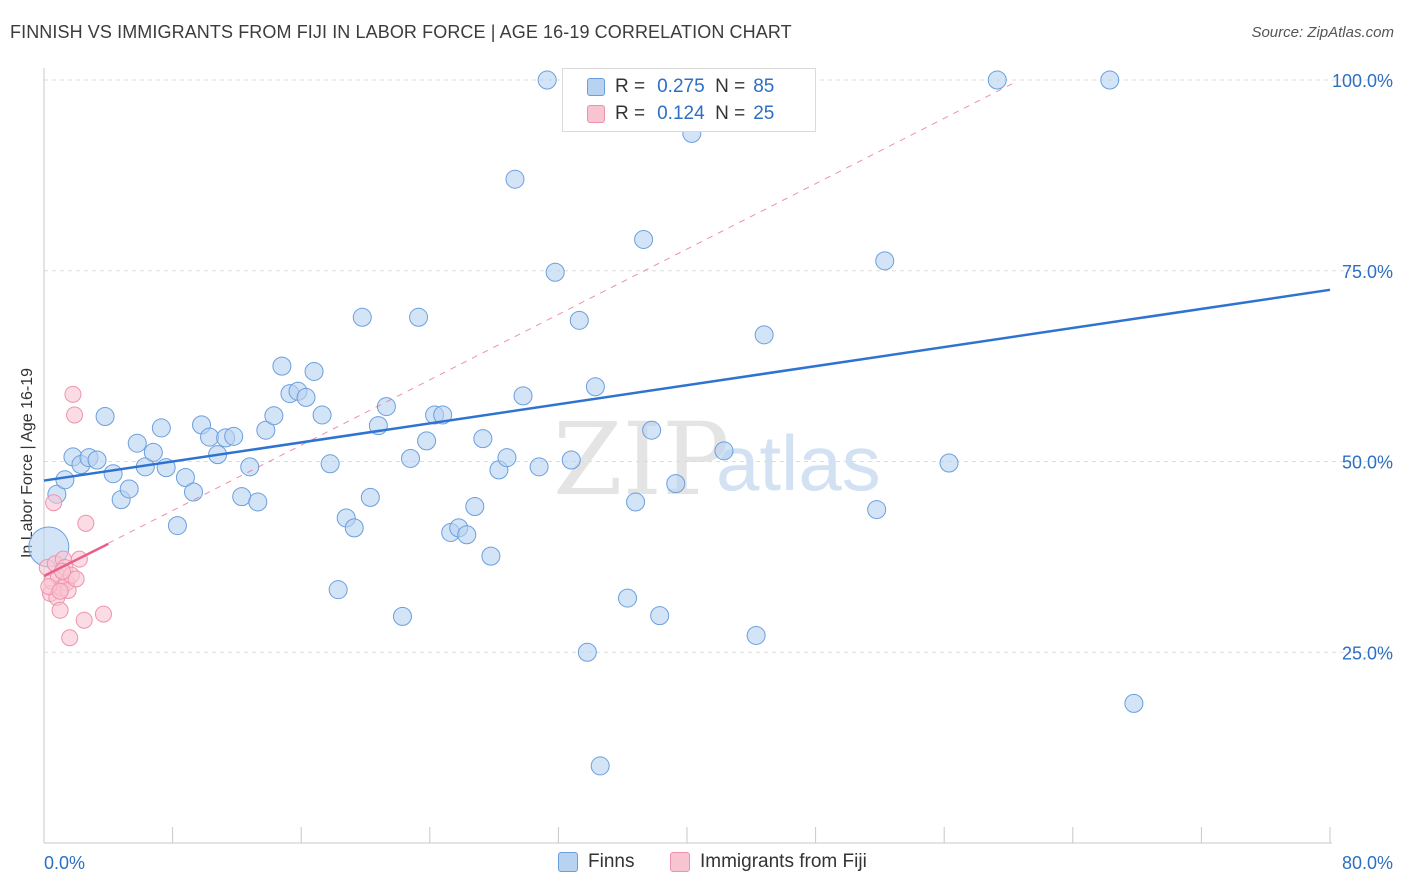 The height and width of the screenshot is (892, 1406). What do you see at coordinates (687, 835) in the screenshot?
I see `axis-ticks` at bounding box center [687, 835].